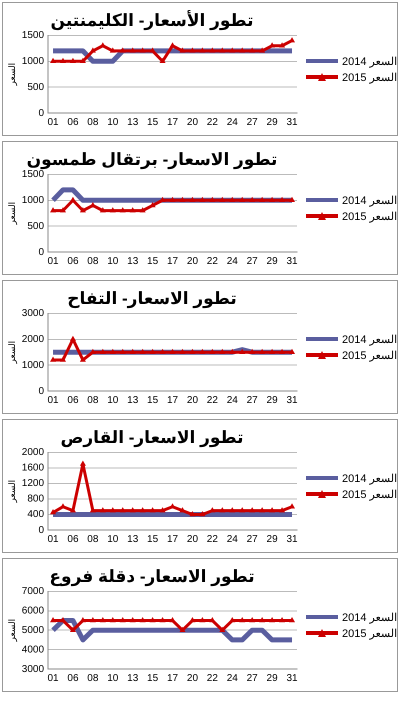 This screenshot has width=400, height=701. What do you see at coordinates (152, 298) in the screenshot?
I see `chart-title: تطور الاسعار- التفاح` at bounding box center [152, 298].